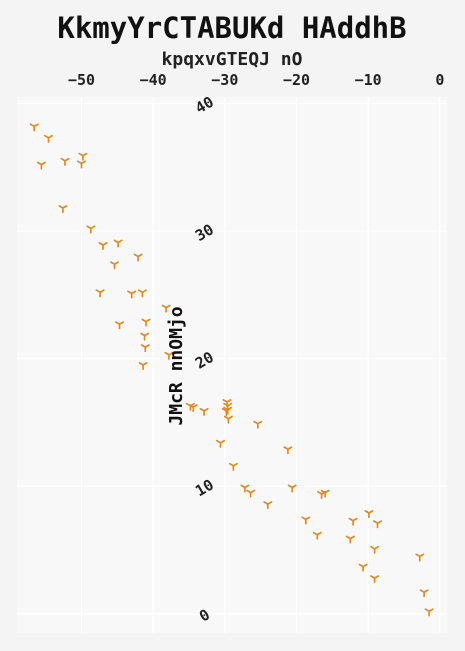 The height and width of the screenshot is (651, 465). Describe the element at coordinates (231, 28) in the screenshot. I see `chart-title: KkmyYrCTABUKd HAddhB` at that location.